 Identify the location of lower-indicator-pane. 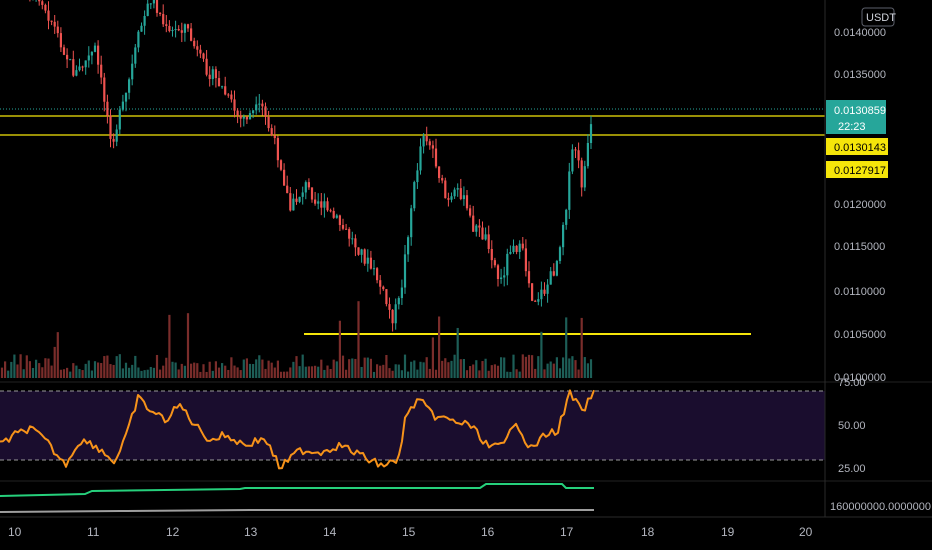
(297, 498).